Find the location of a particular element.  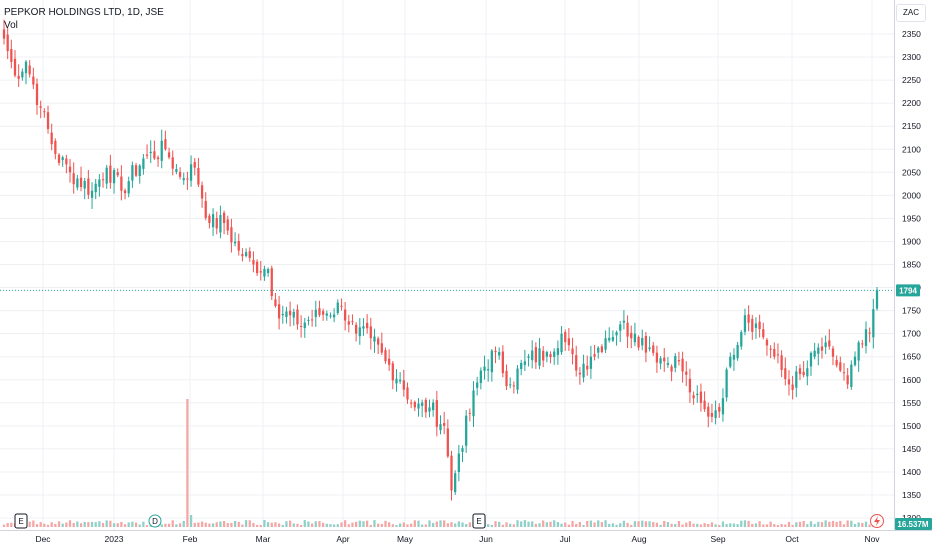

y-tick-label: 1650 is located at coordinates (911, 357).